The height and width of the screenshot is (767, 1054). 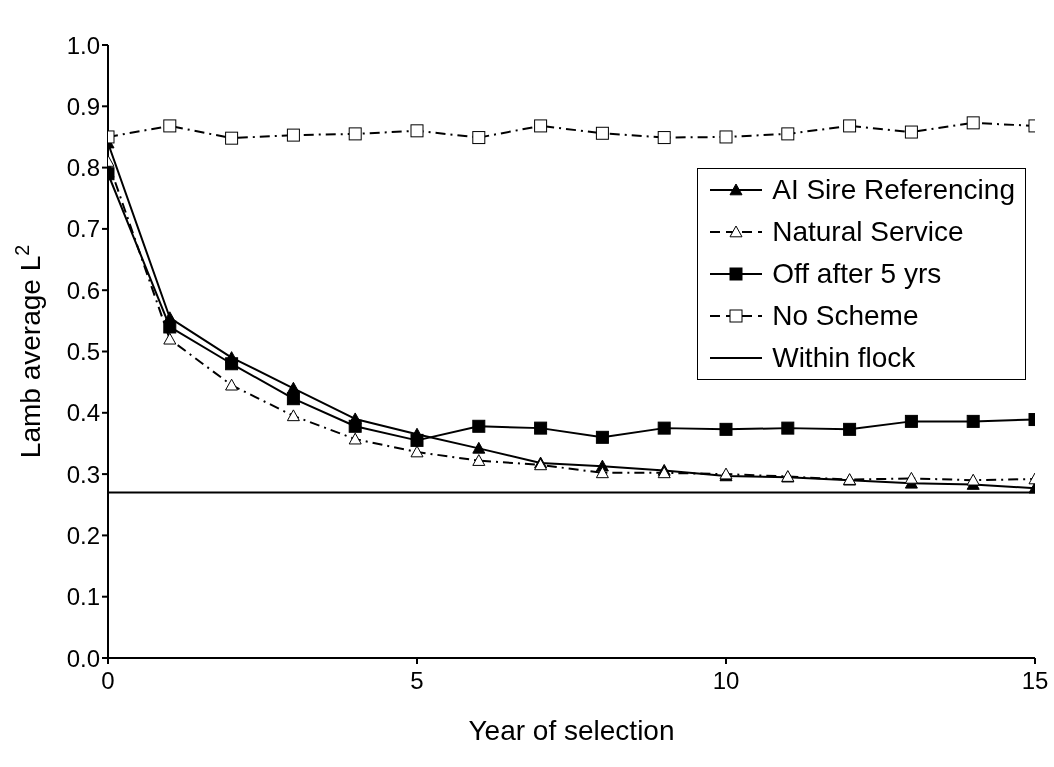 I want to click on legend-label: No Scheme, so click(x=845, y=316).